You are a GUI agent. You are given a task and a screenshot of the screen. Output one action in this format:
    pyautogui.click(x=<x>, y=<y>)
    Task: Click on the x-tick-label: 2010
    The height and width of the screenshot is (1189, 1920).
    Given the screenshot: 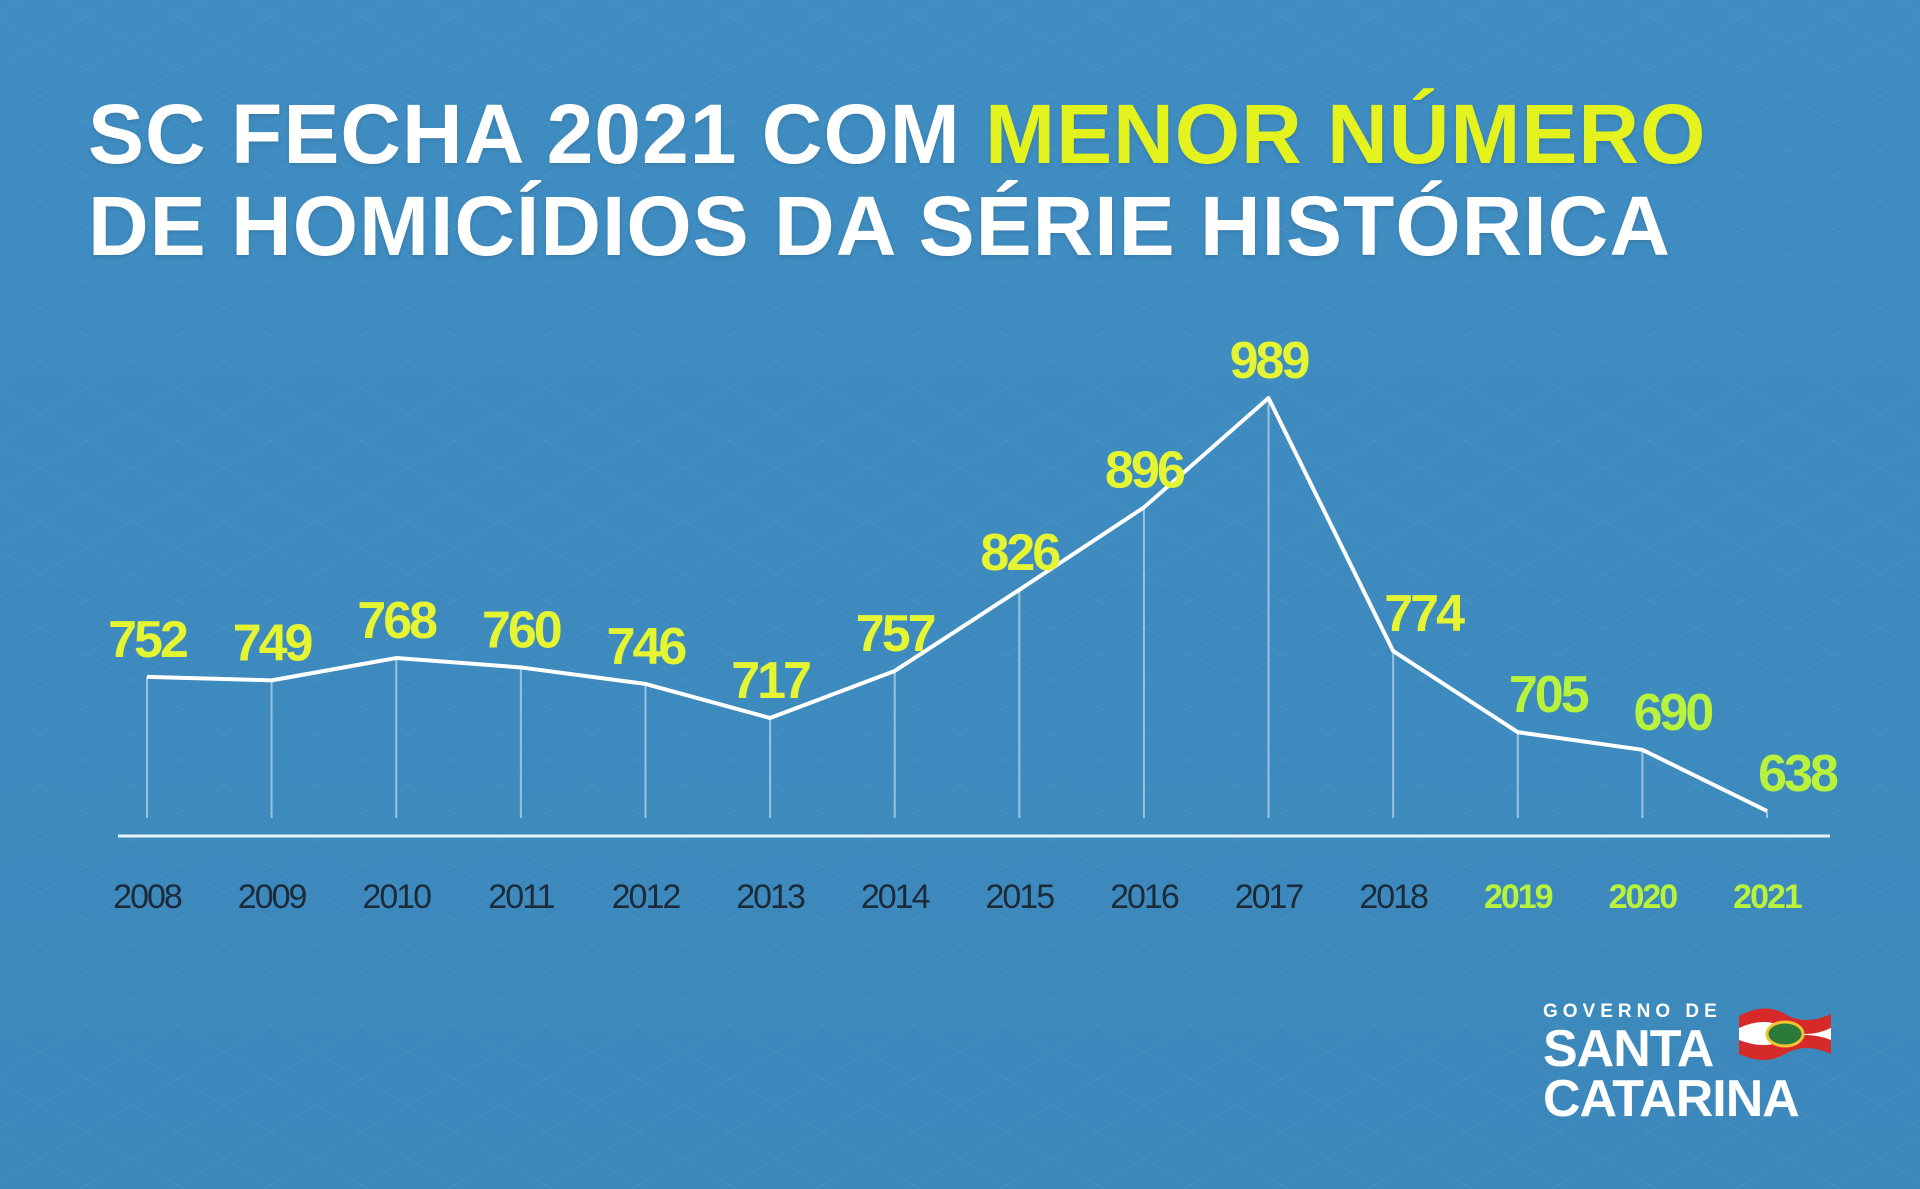 What is the action you would take?
    pyautogui.click(x=396, y=897)
    